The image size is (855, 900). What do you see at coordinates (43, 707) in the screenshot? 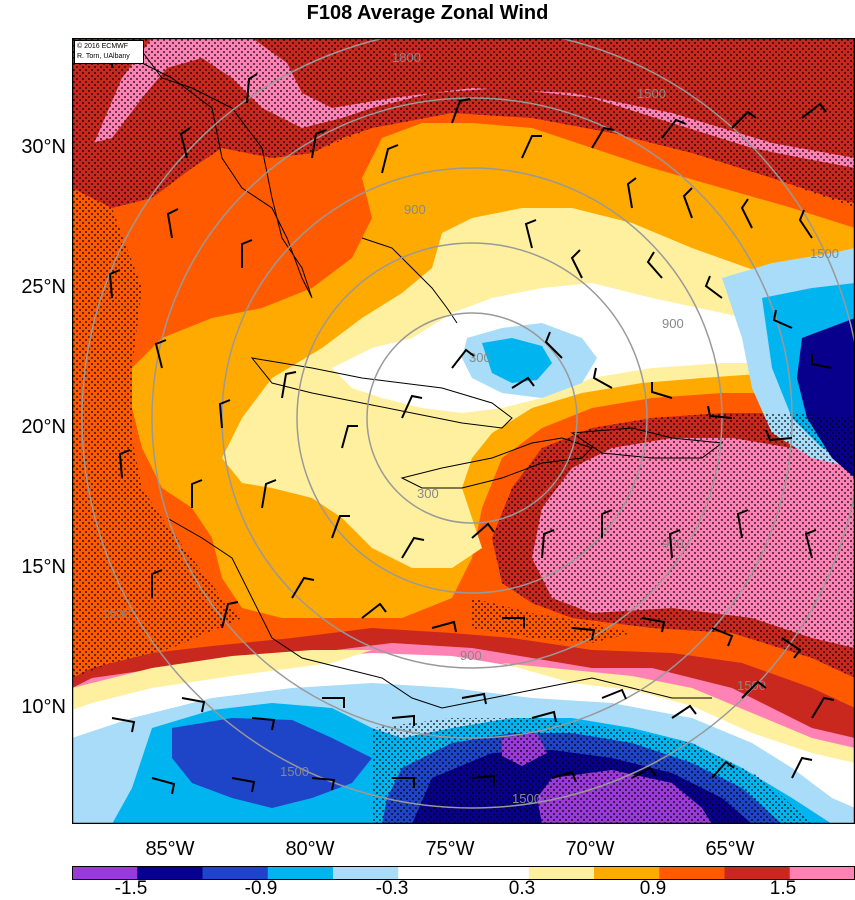
I see `lat-label-10n: 10°N` at bounding box center [43, 707].